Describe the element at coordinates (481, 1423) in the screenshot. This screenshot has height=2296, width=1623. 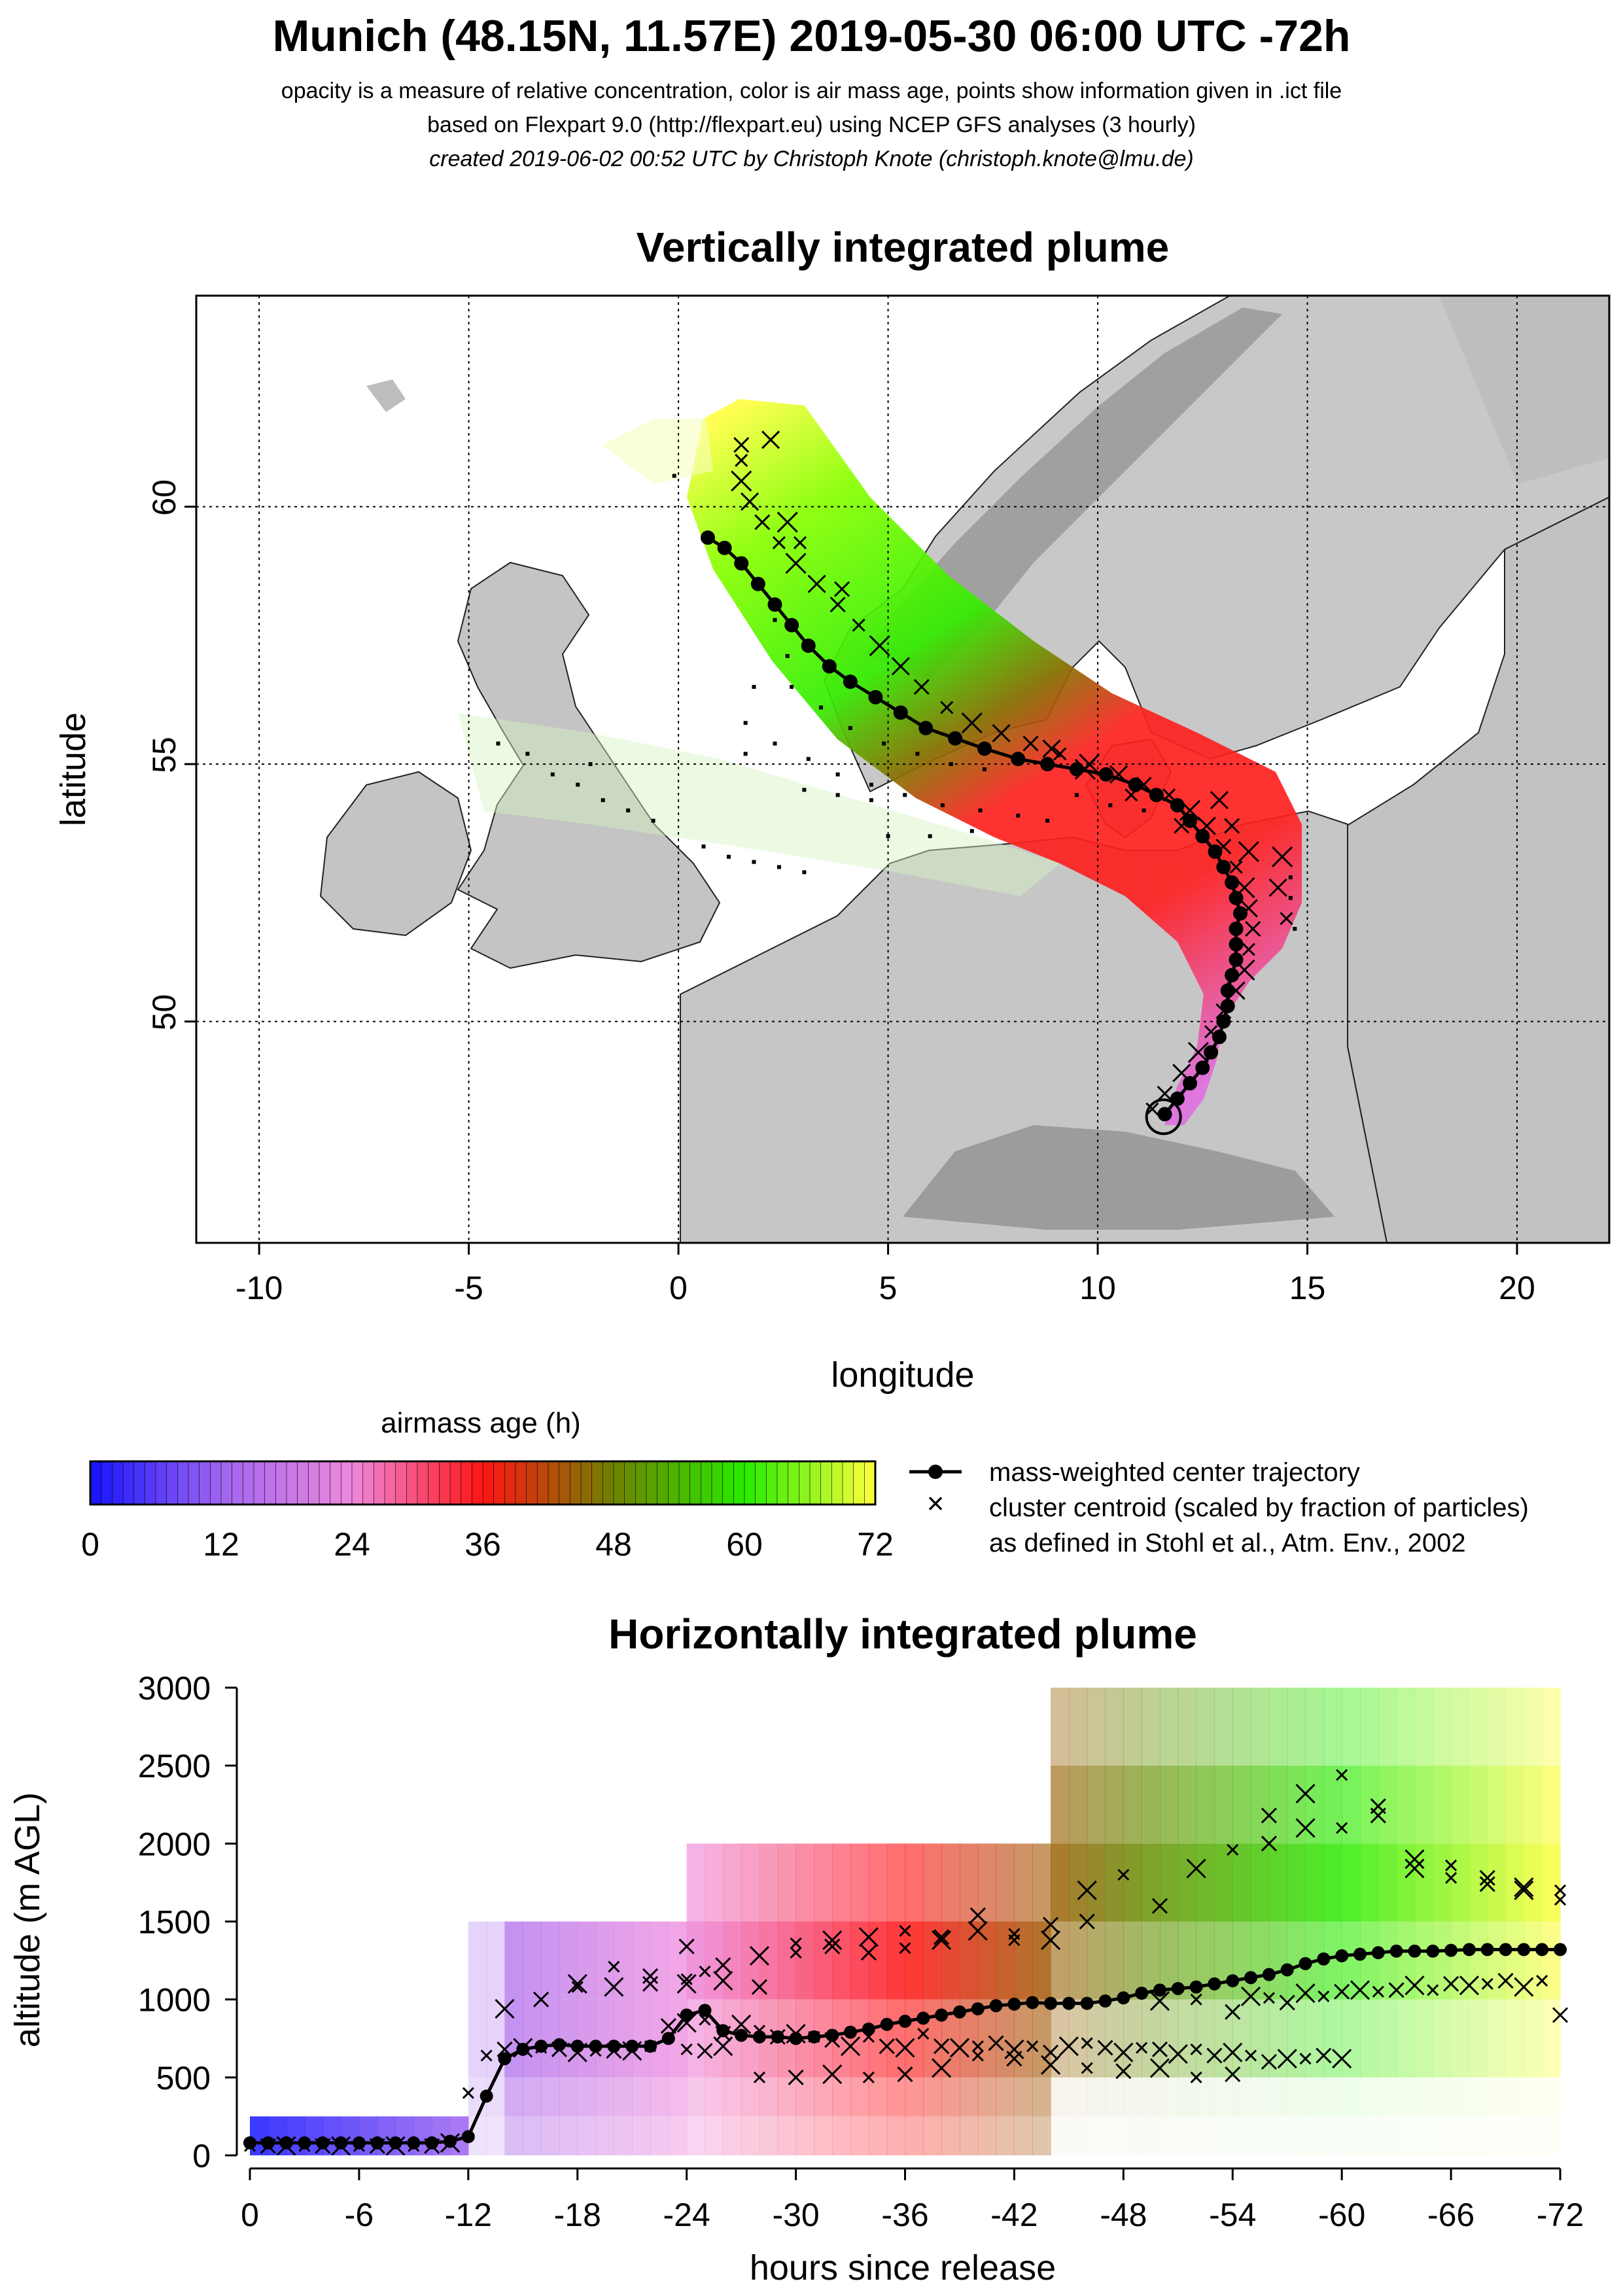
I see `colorbar-label: airmass age (h)` at that location.